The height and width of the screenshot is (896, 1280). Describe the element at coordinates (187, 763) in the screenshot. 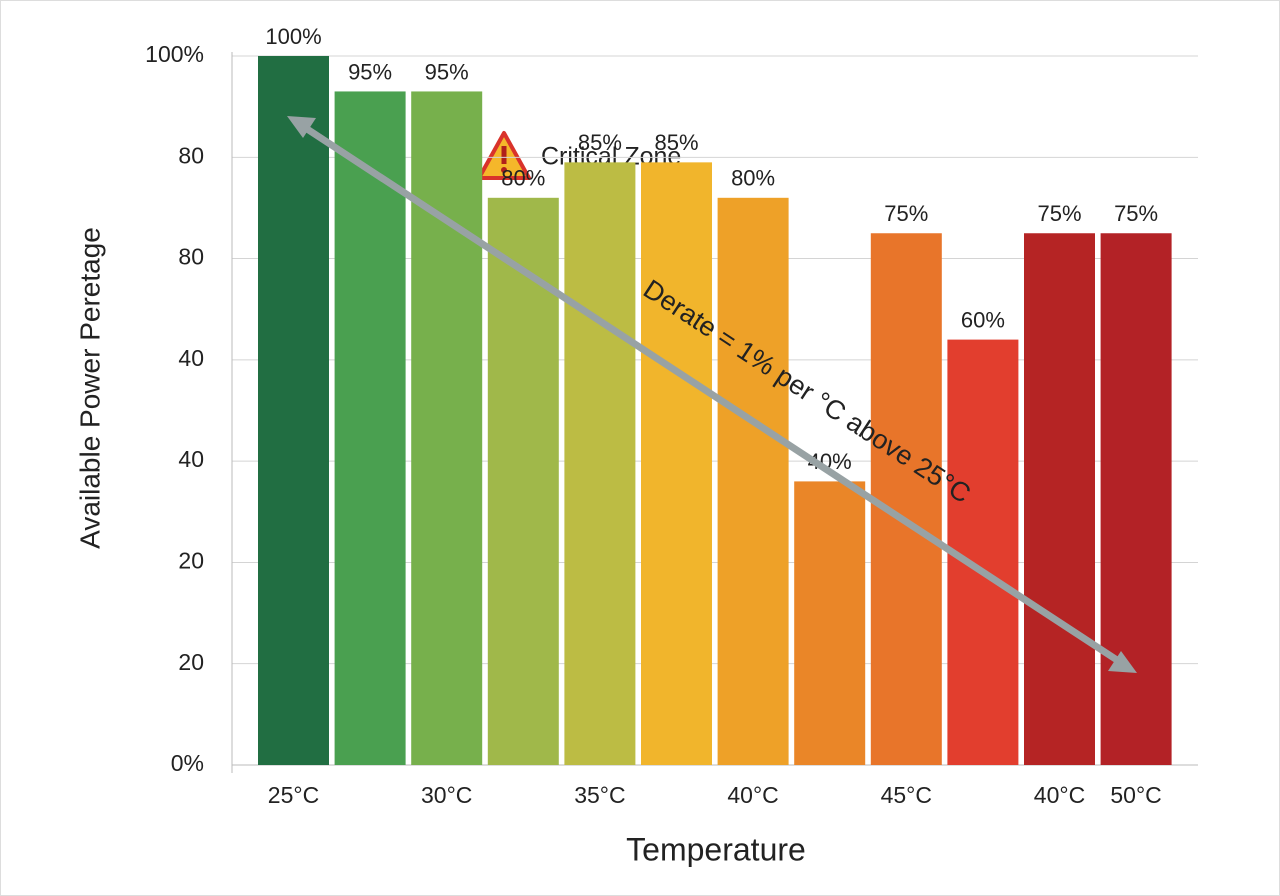

I see `y-tick-label: 0%` at that location.